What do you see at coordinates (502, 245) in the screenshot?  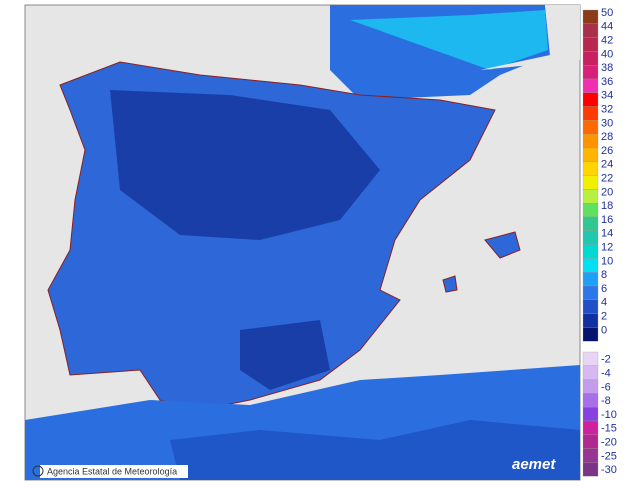 I see `mallorca` at bounding box center [502, 245].